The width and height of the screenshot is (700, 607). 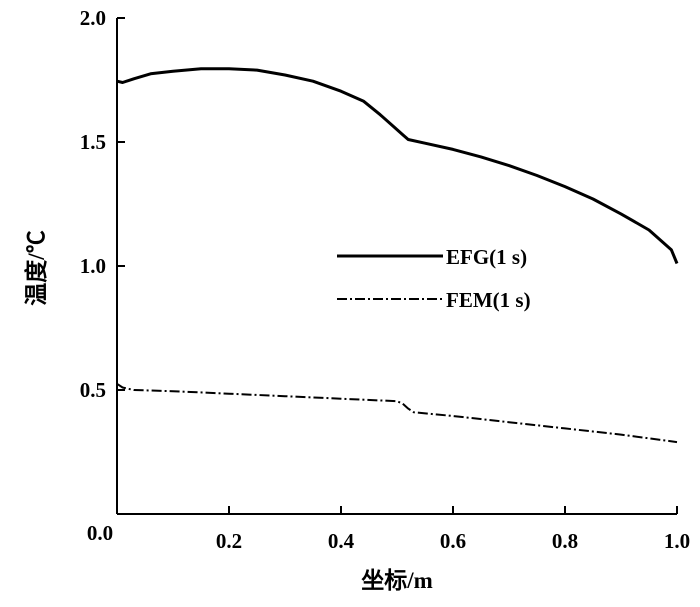 I want to click on y-tick-label: 1.0, so click(x=93, y=266).